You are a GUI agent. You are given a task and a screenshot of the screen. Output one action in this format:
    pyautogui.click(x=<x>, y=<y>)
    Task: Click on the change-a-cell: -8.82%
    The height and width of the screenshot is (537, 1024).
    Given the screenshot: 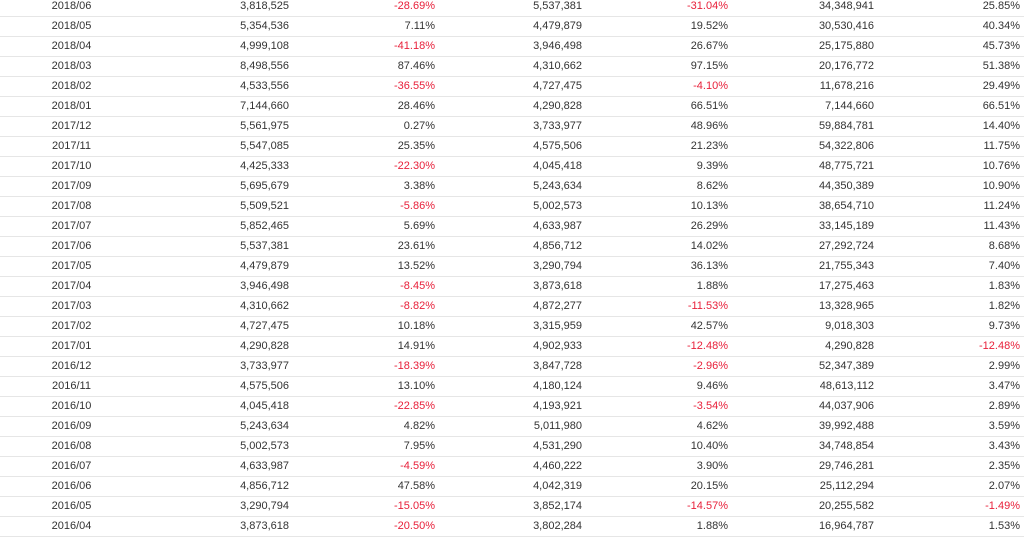 What is the action you would take?
    pyautogui.click(x=366, y=306)
    